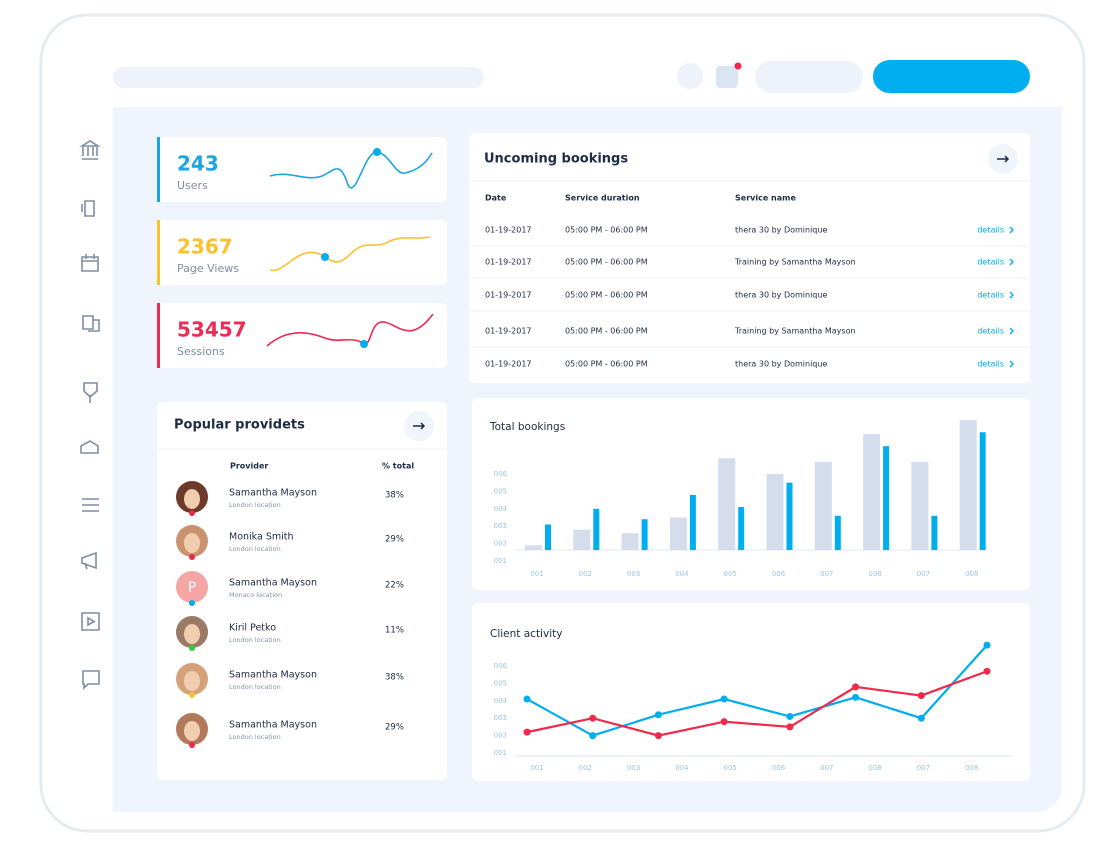 The width and height of the screenshot is (1115, 842). I want to click on bookings-card, so click(749, 258).